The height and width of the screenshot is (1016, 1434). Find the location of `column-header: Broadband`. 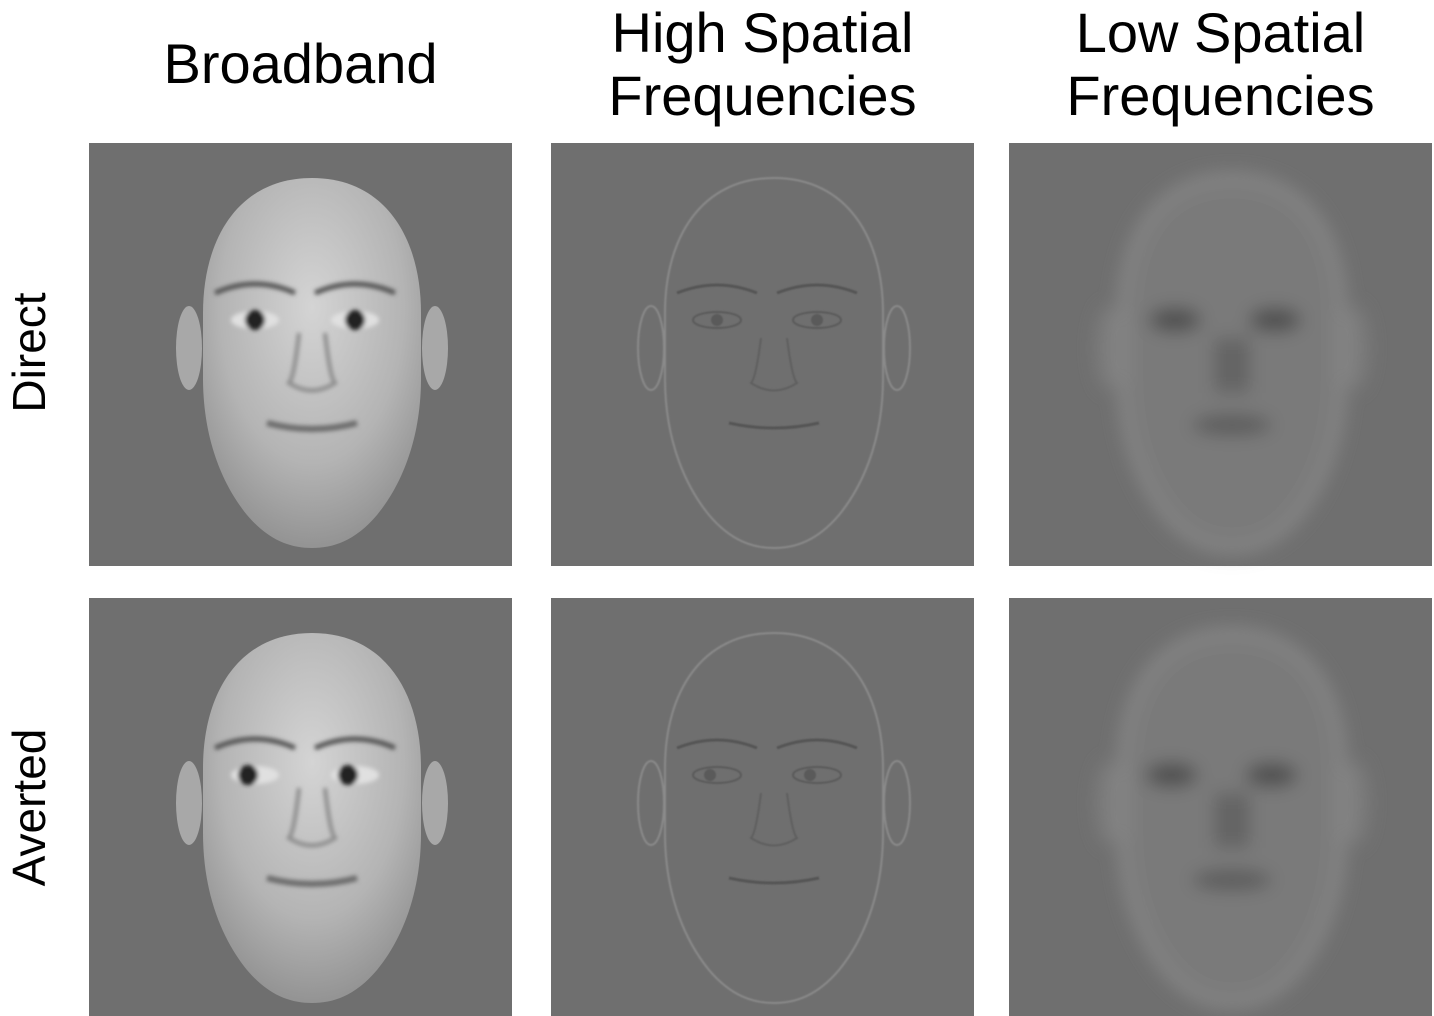

column-header: Broadband is located at coordinates (300, 63).